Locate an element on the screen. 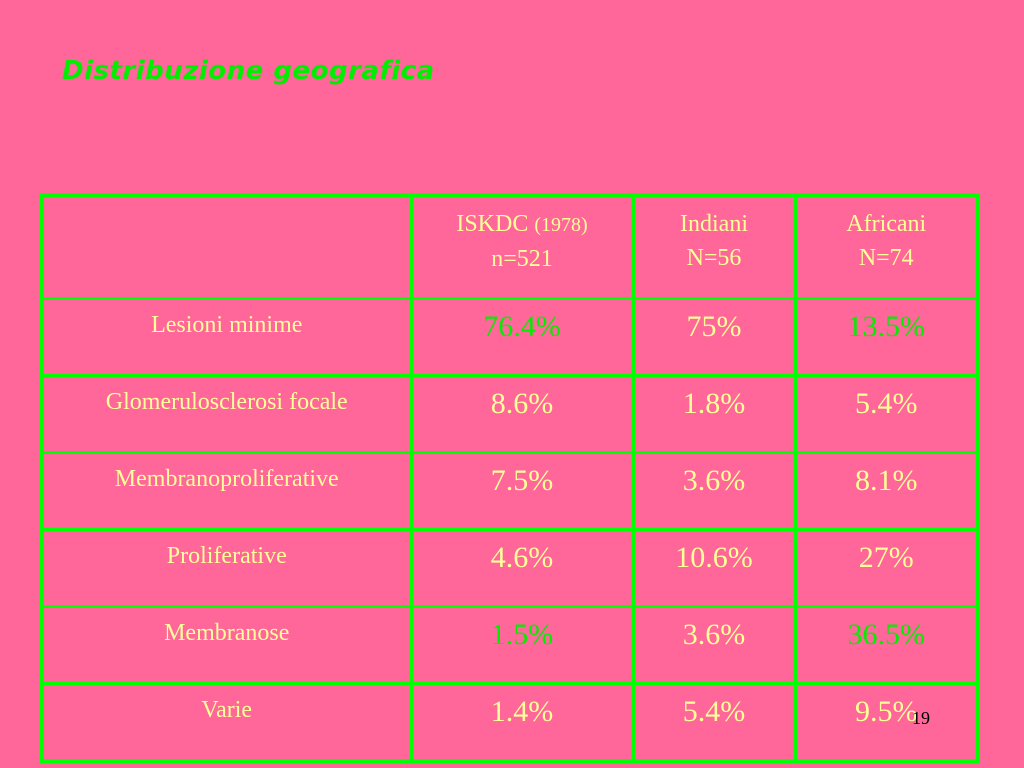 The height and width of the screenshot is (768, 1024). table-cell: 75% is located at coordinates (714, 337).